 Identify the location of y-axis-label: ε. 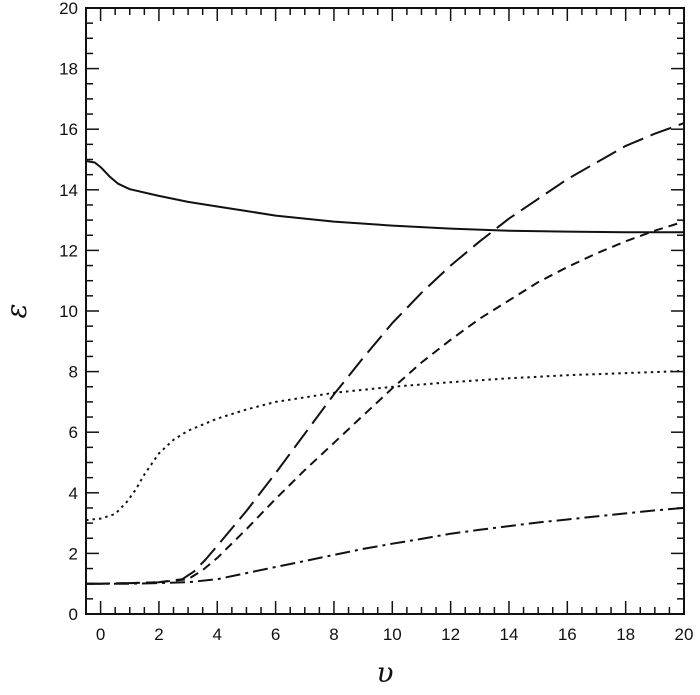
(16, 310).